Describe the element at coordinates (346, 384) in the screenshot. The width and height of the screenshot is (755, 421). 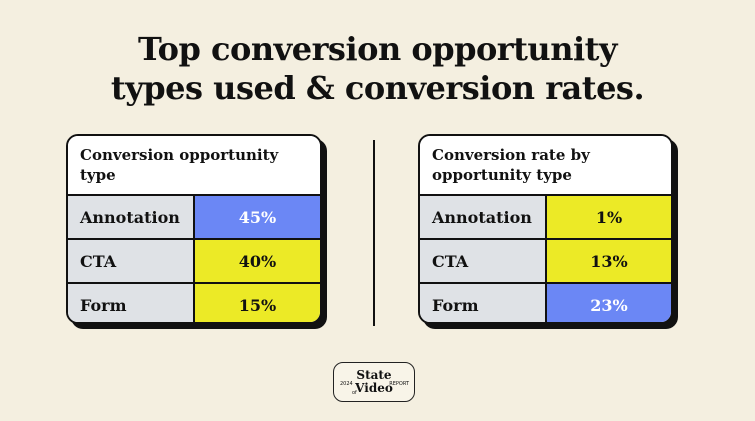
I see `logo-year: 2024` at that location.